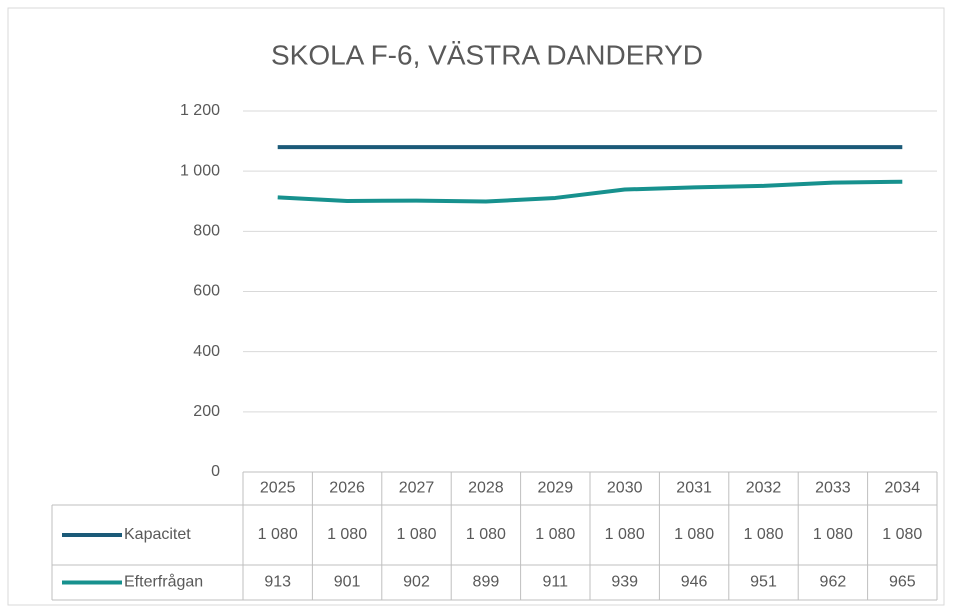  What do you see at coordinates (833, 488) in the screenshot?
I see `x-tick-label: 2033` at bounding box center [833, 488].